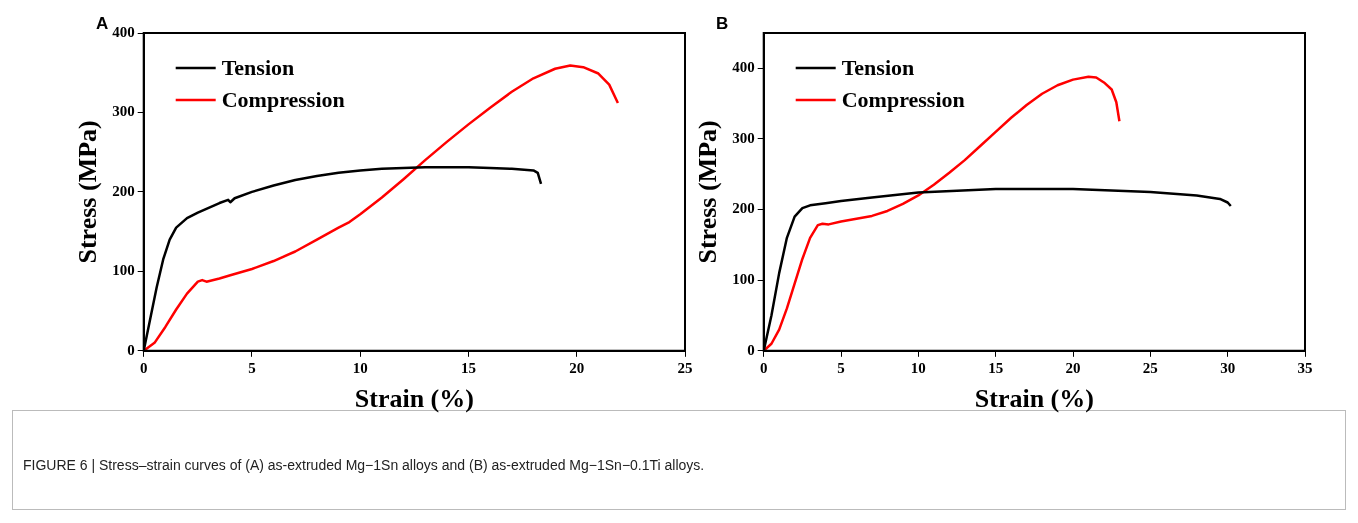 The width and height of the screenshot is (1358, 523). I want to click on caption: FIGURE 6 | Stress–strain curves of (A) as-extruded Mg−1Sn alloys and (B) as-extruded Mg−1Sn−0.1Ti alloys., so click(364, 465).